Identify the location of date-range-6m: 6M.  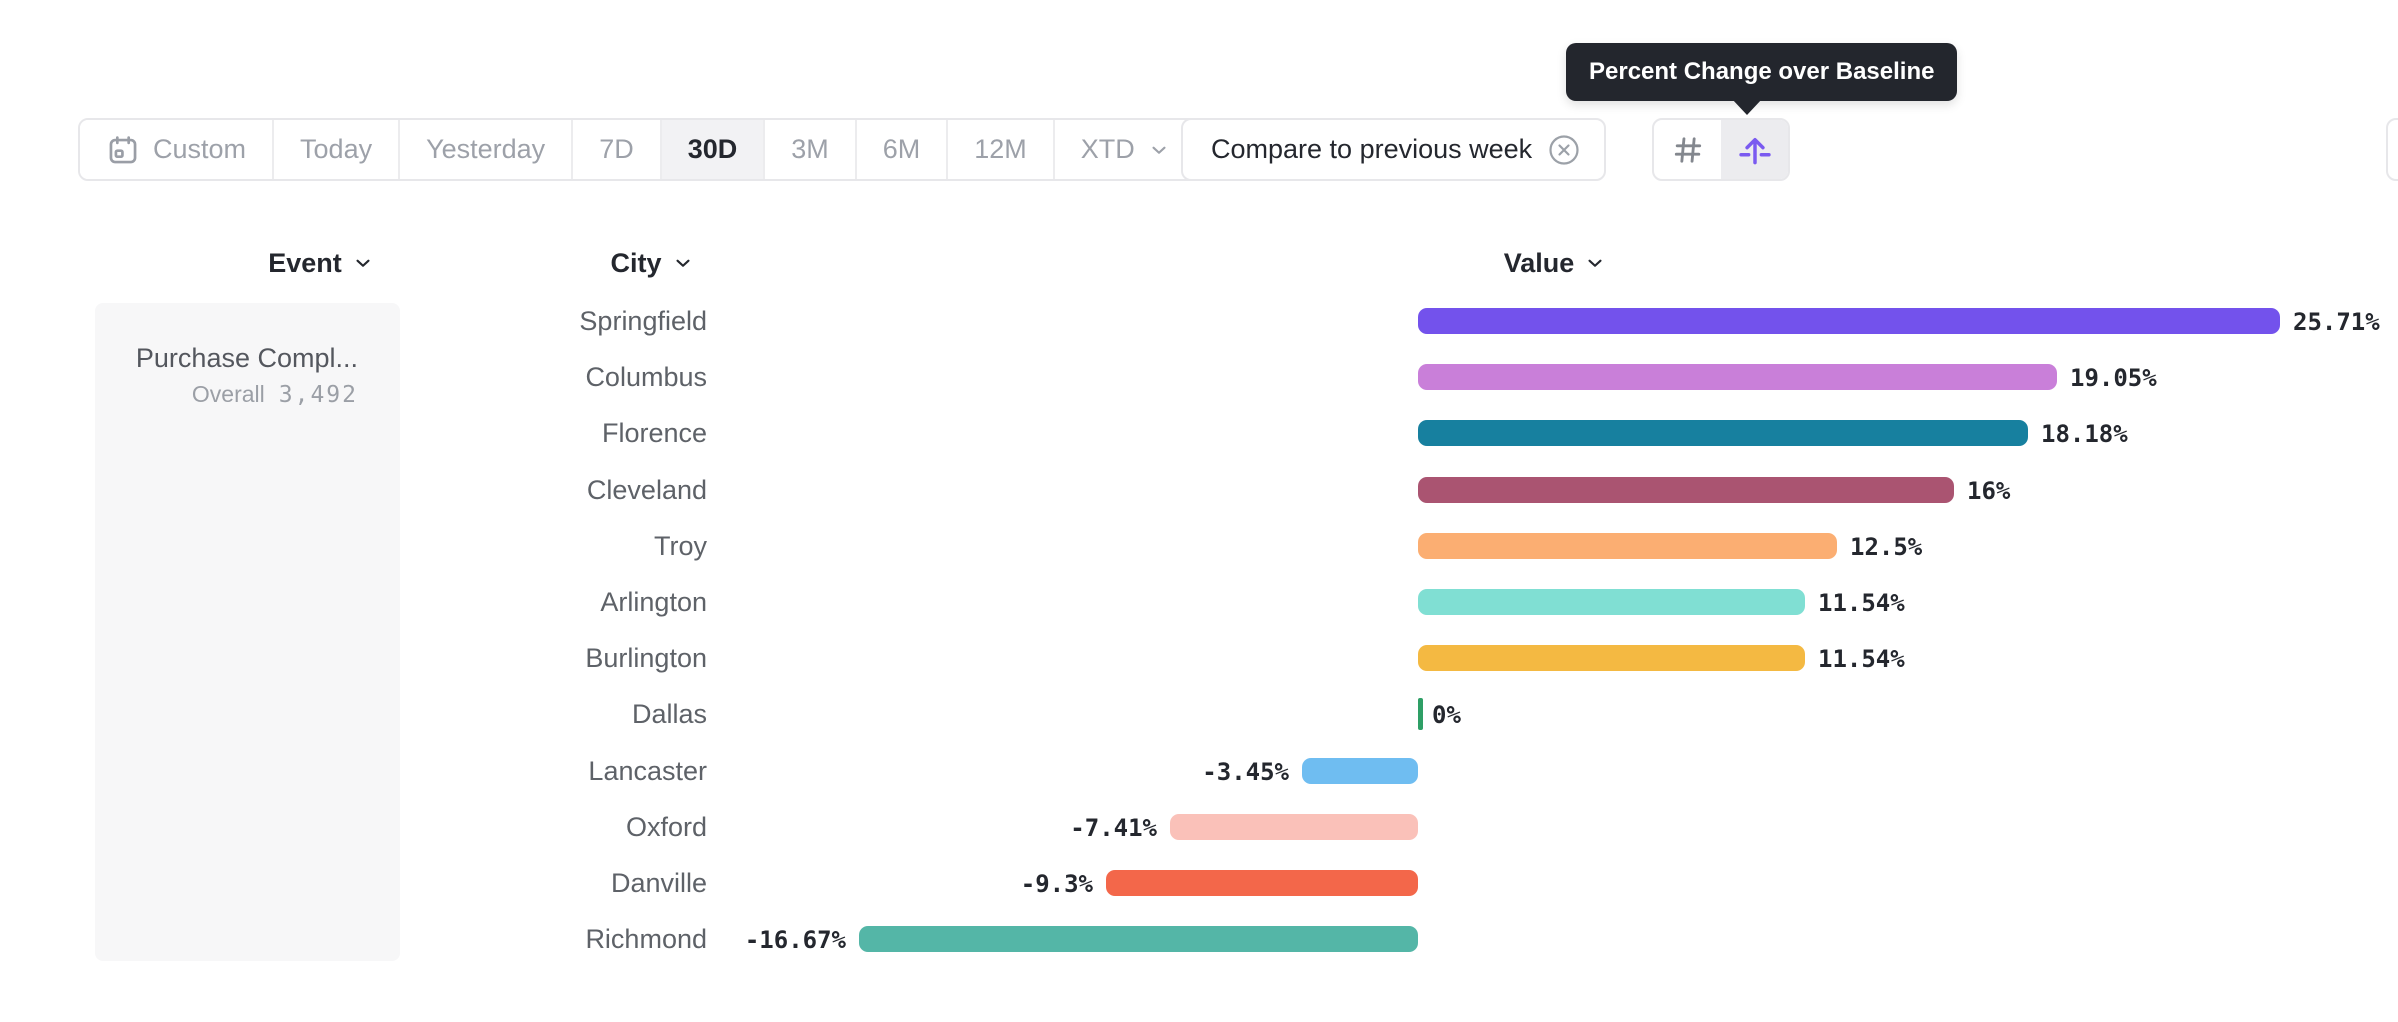
(902, 149).